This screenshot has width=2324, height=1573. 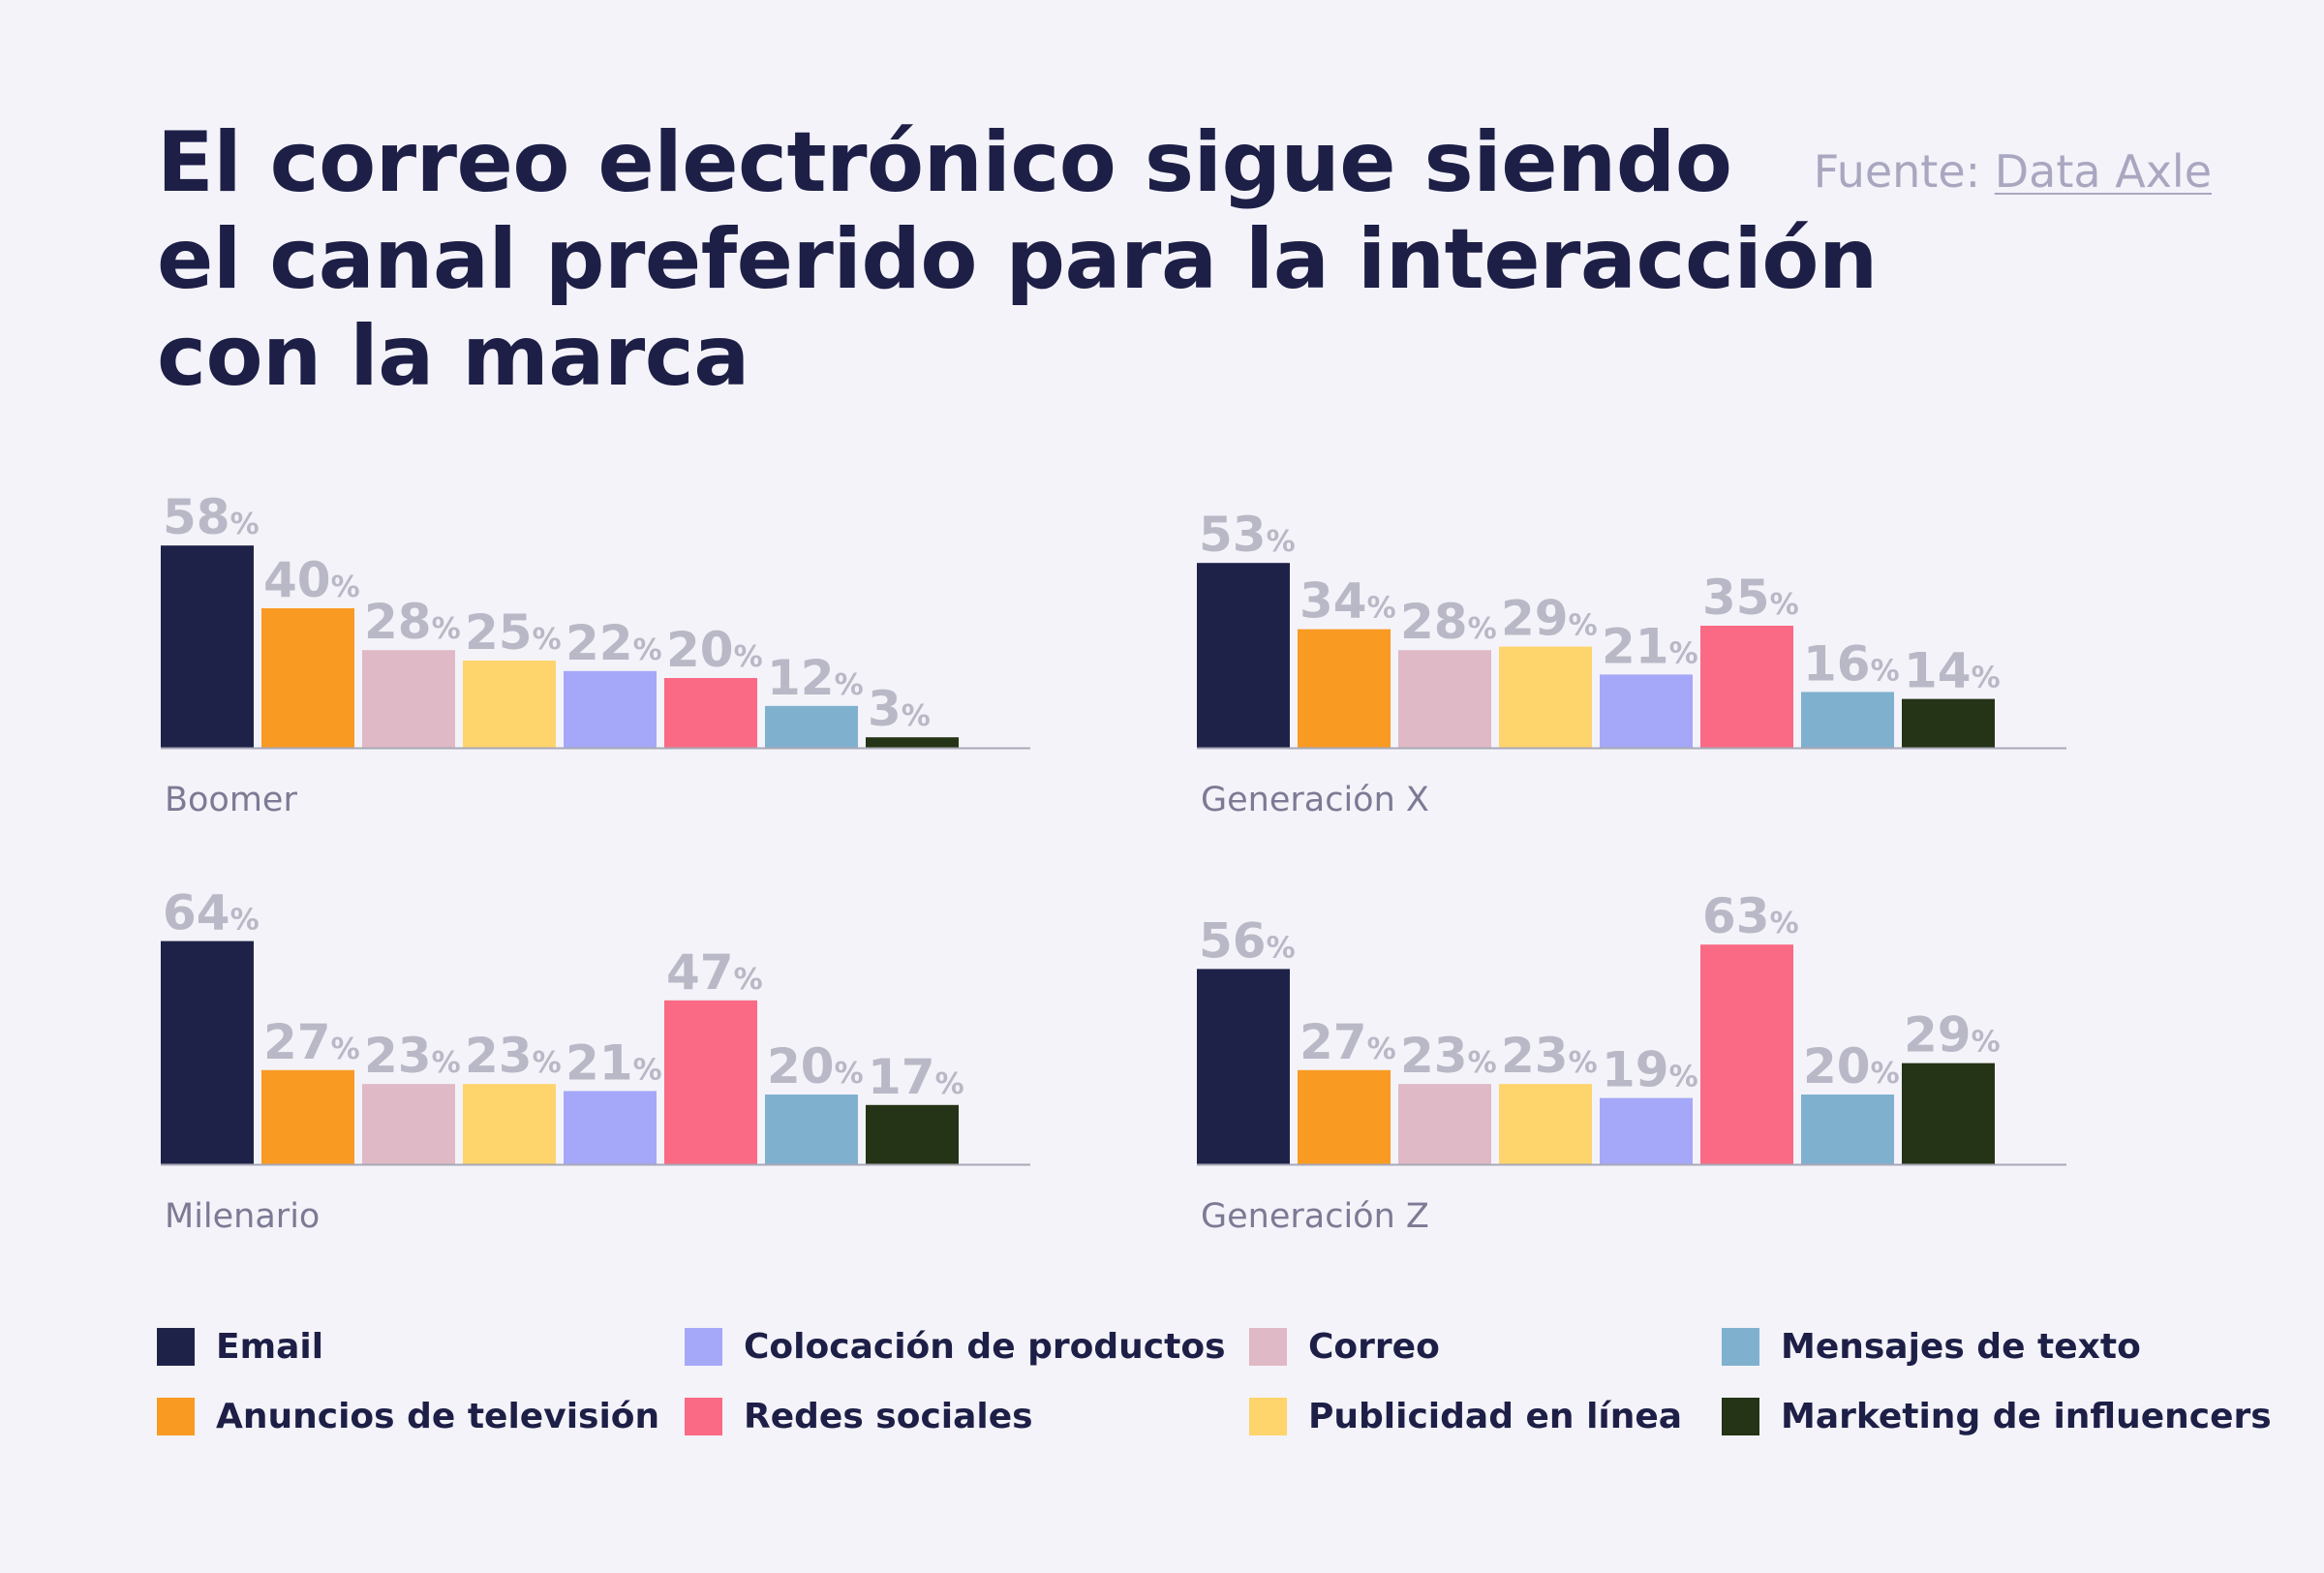 What do you see at coordinates (888, 1416) in the screenshot?
I see `legend-label: Redes sociales` at bounding box center [888, 1416].